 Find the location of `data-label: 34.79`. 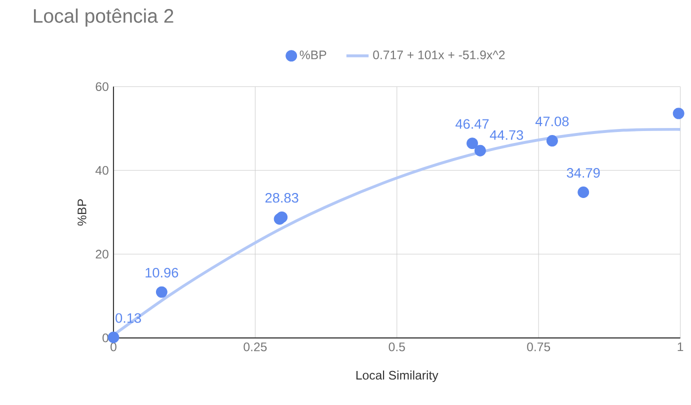

data-label: 34.79 is located at coordinates (583, 173).